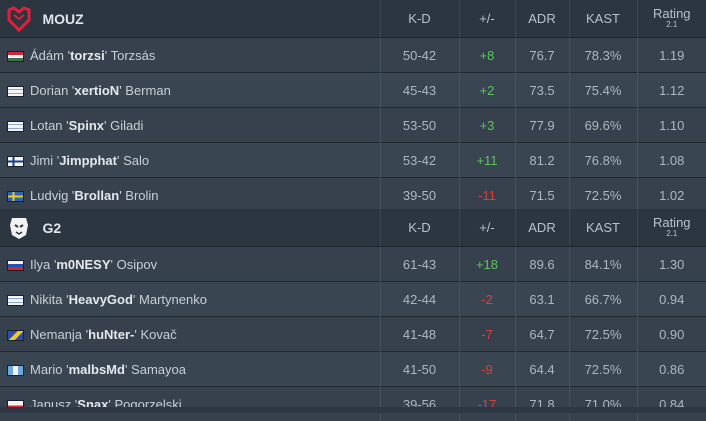 The width and height of the screenshot is (706, 421). Describe the element at coordinates (671, 125) in the screenshot. I see `rating-value: 1.10` at that location.